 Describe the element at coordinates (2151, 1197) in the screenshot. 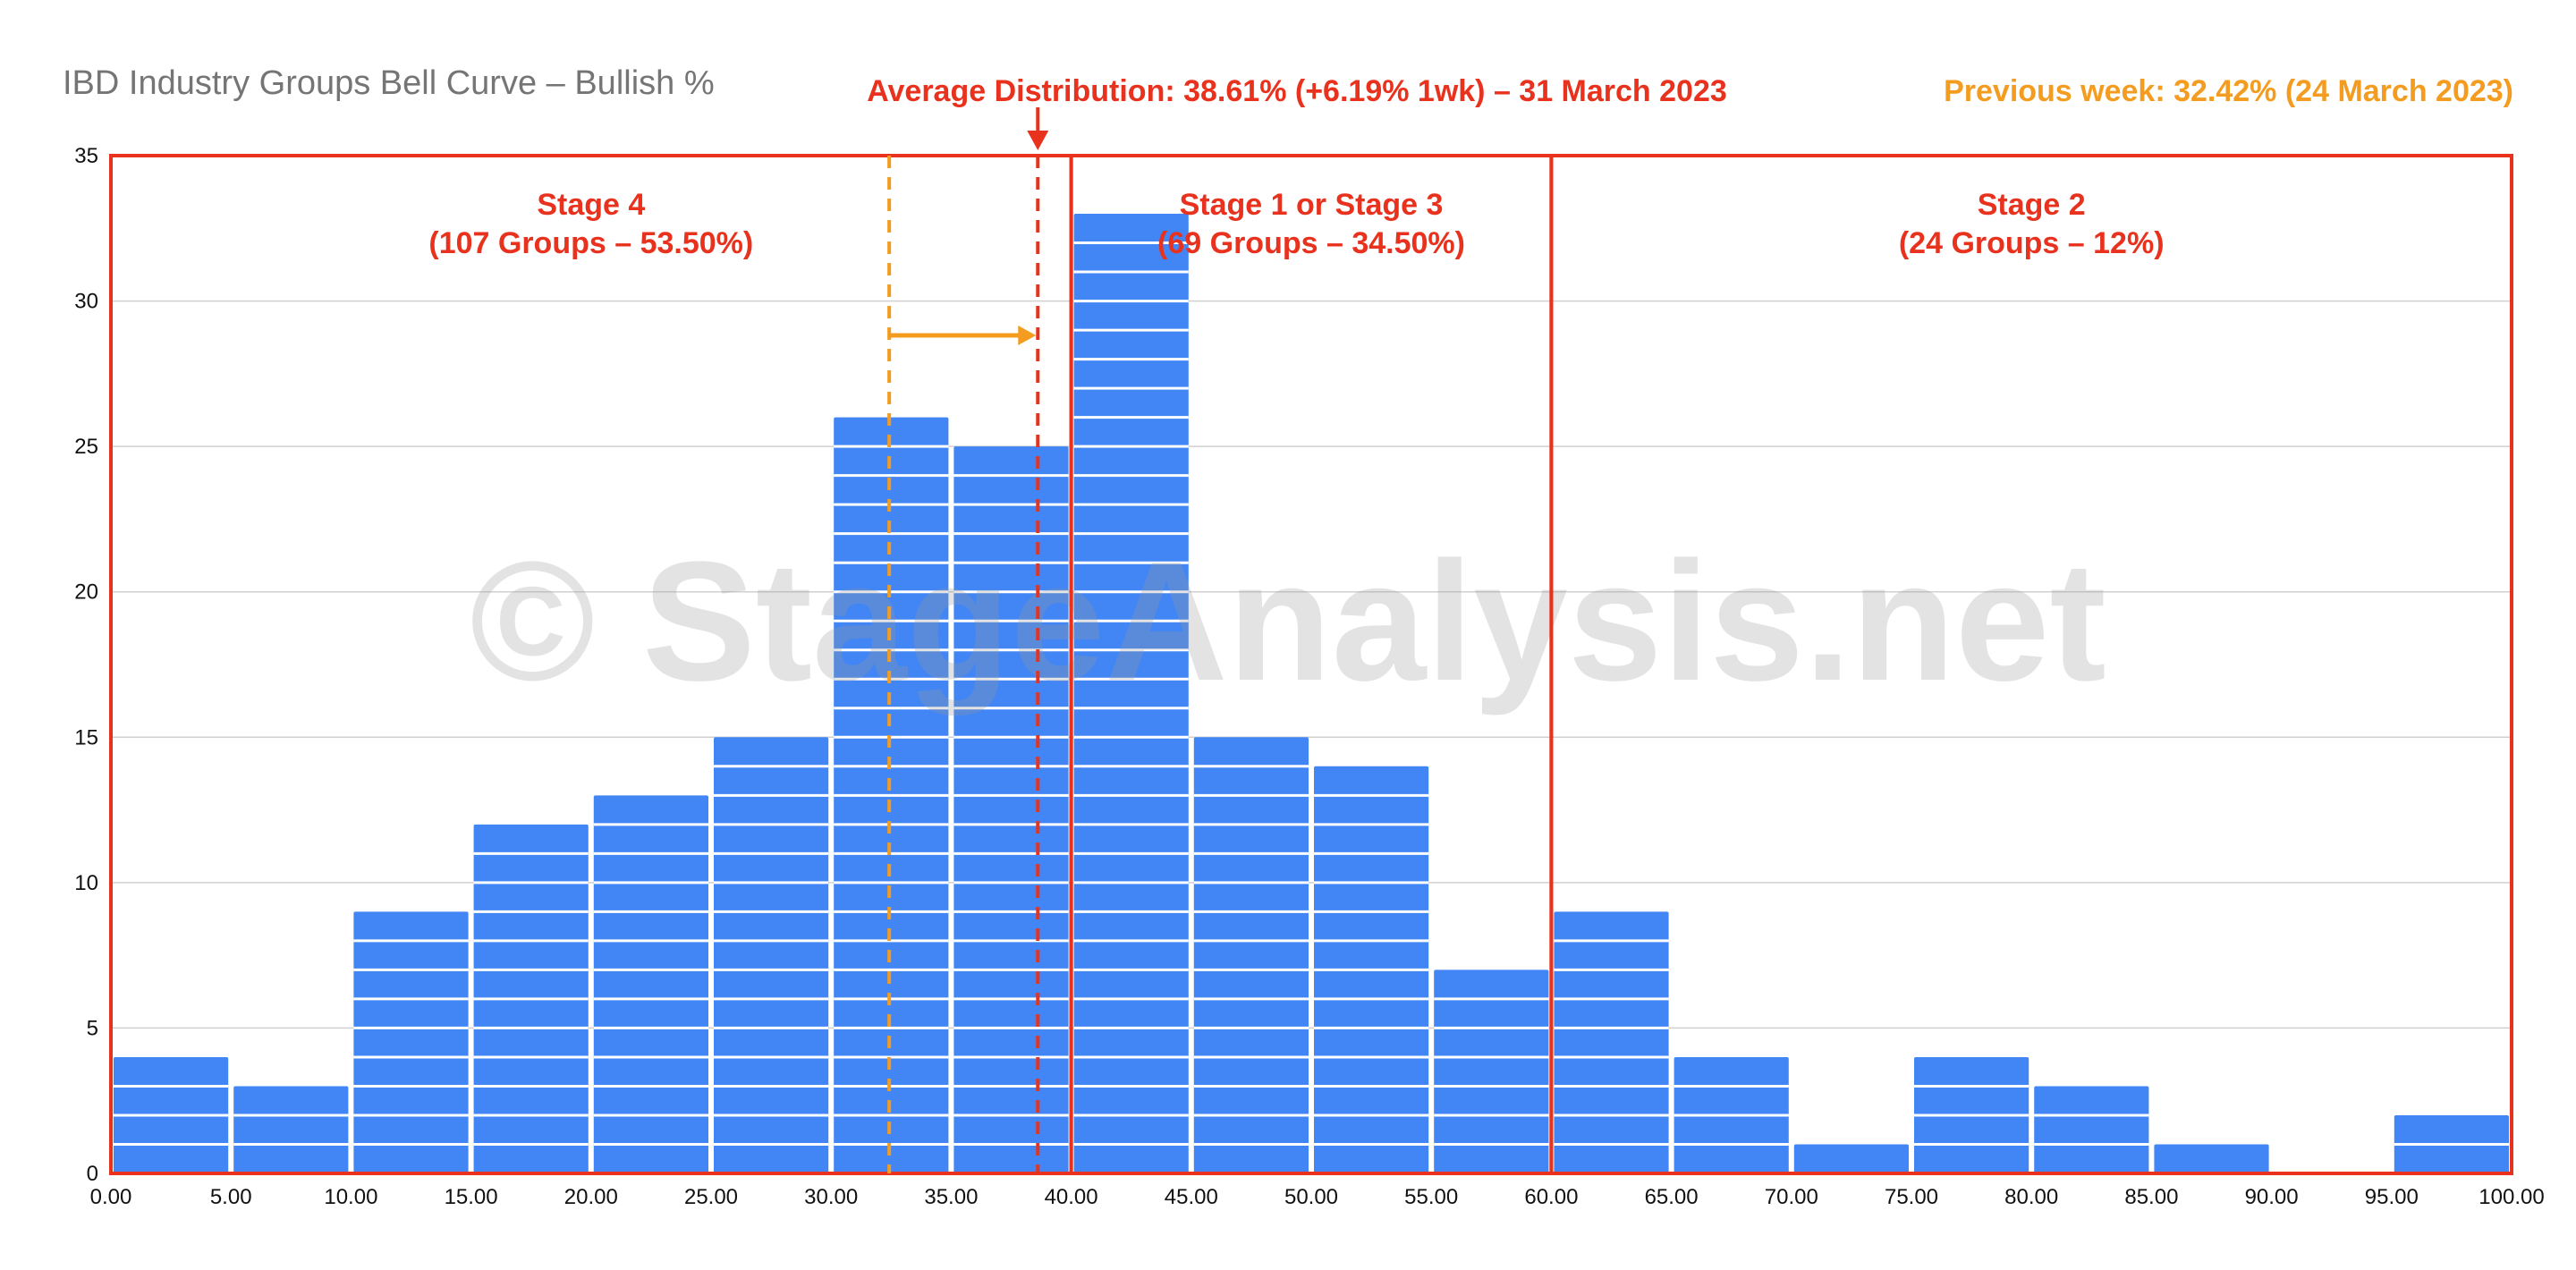

I see `x-tick-label: 85.00` at that location.